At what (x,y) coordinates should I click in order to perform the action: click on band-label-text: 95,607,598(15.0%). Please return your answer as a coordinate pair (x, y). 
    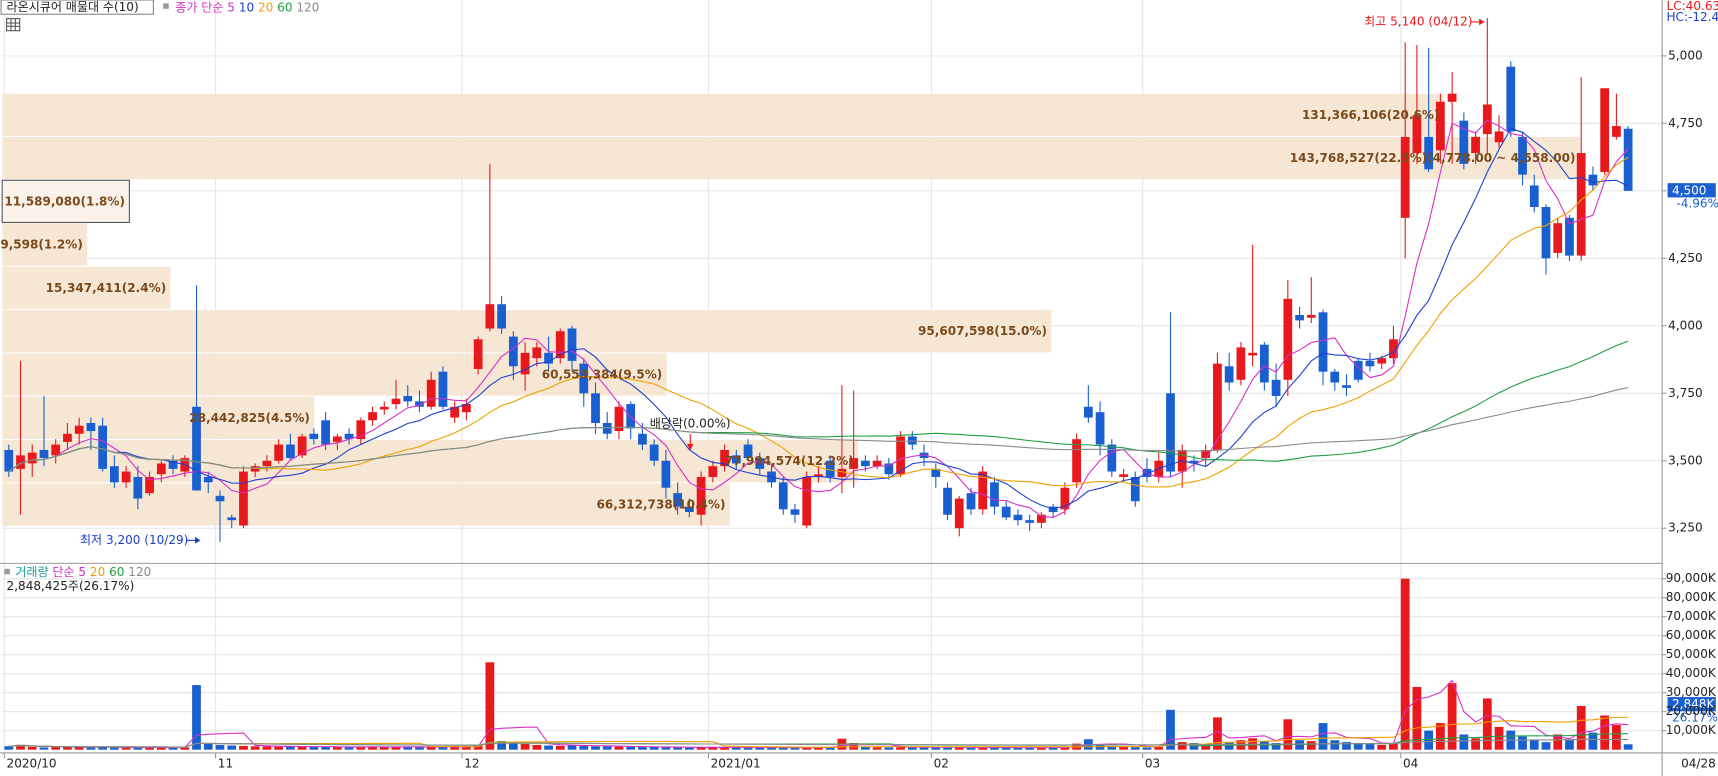
    Looking at the image, I should click on (982, 331).